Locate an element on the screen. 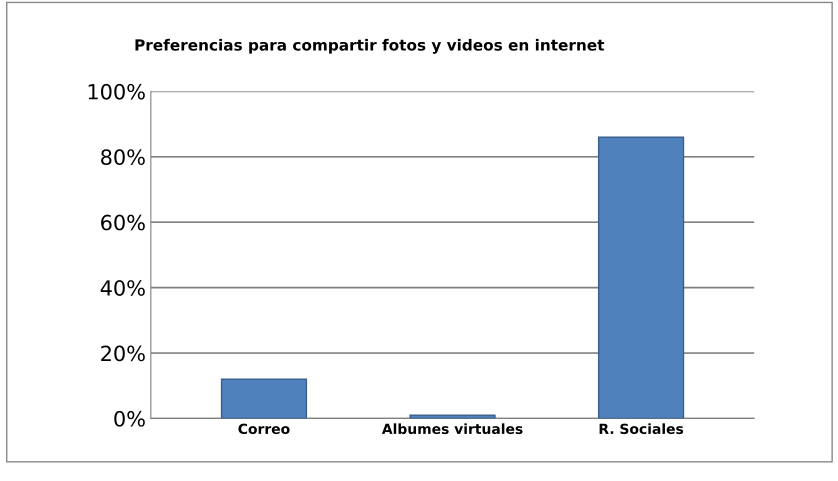 The height and width of the screenshot is (481, 838). y-tick-label: 60% is located at coordinates (123, 222).